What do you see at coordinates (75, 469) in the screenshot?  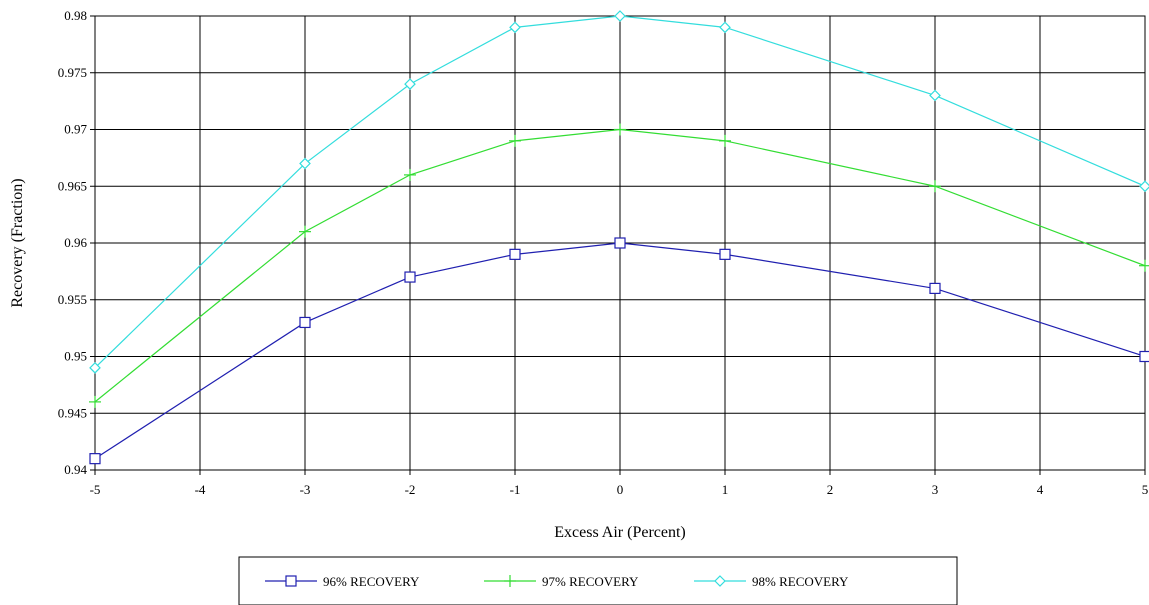 I see `y-tick-label: 0.94` at bounding box center [75, 469].